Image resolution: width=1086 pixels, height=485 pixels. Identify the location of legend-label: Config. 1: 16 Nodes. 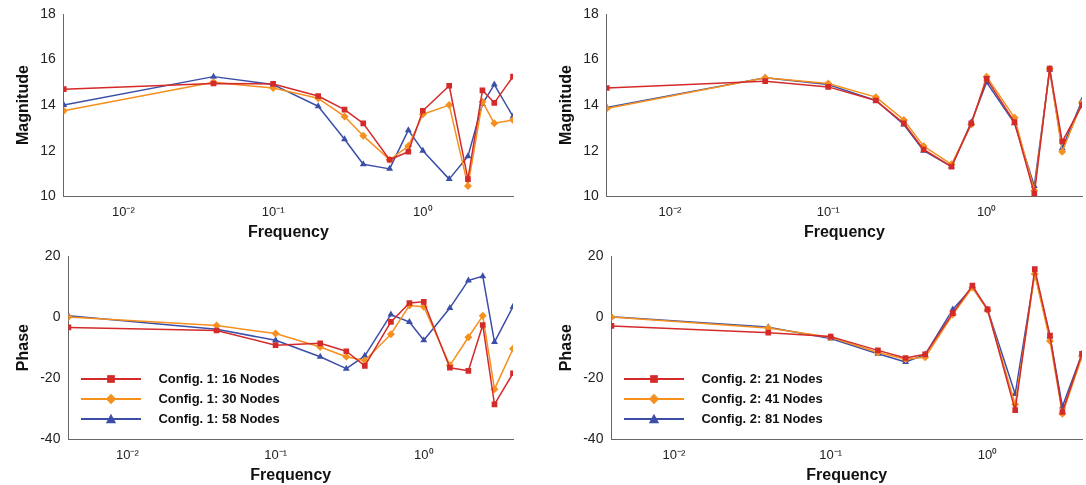
(219, 379).